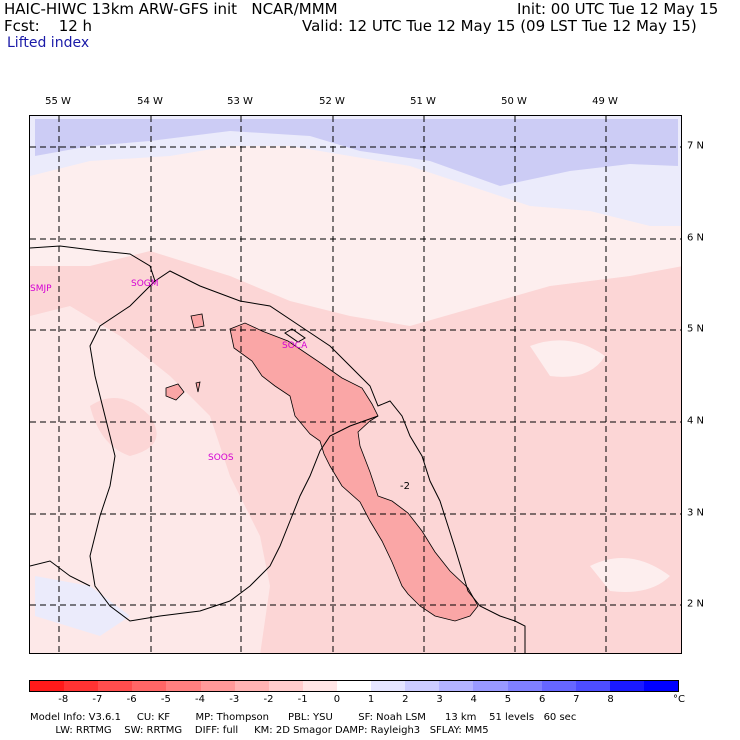 The height and width of the screenshot is (740, 740). What do you see at coordinates (514, 101) in the screenshot?
I see `lon-label-50w: 50 W` at bounding box center [514, 101].